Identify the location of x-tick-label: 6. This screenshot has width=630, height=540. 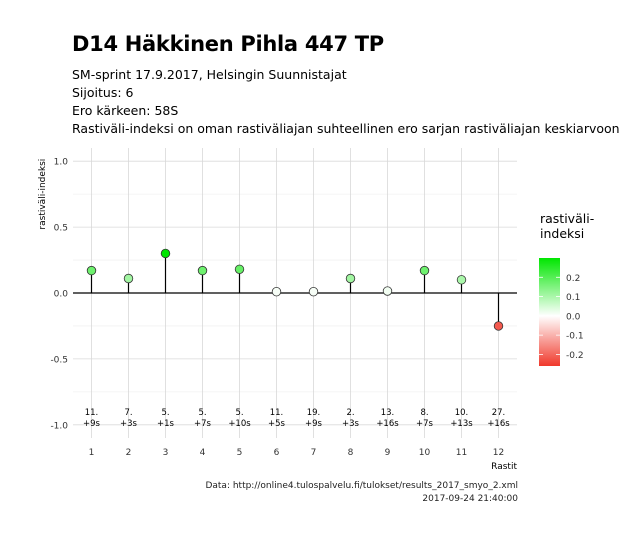
(277, 453).